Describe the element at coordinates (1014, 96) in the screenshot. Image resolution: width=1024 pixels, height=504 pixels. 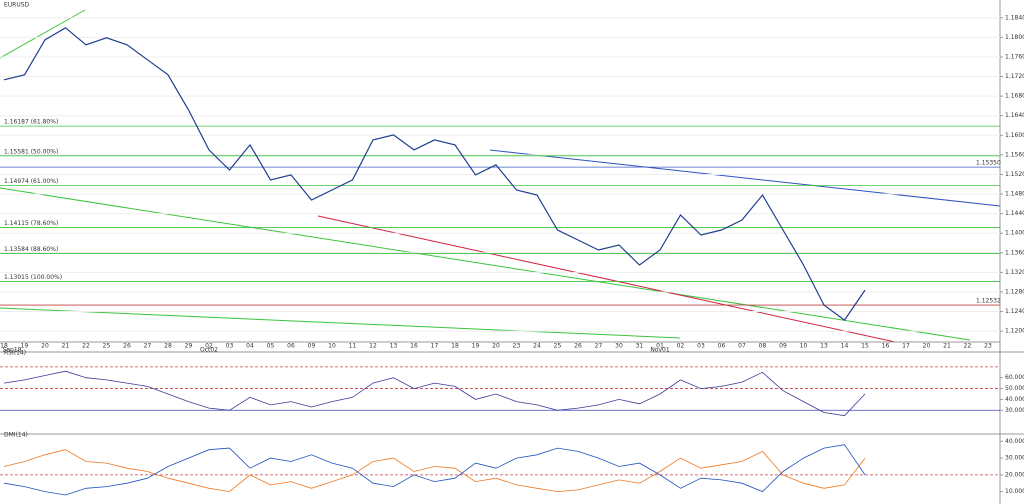
I see `y-tick-label: 1.16800` at that location.